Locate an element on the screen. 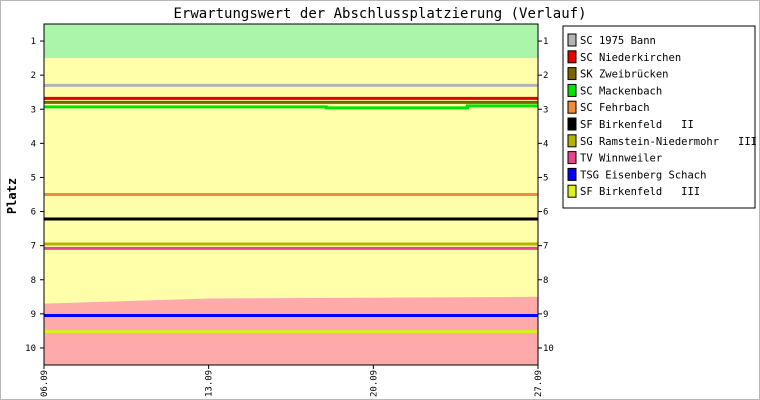 The height and width of the screenshot is (400, 760). y-tick-label-right: 2 is located at coordinates (545, 76).